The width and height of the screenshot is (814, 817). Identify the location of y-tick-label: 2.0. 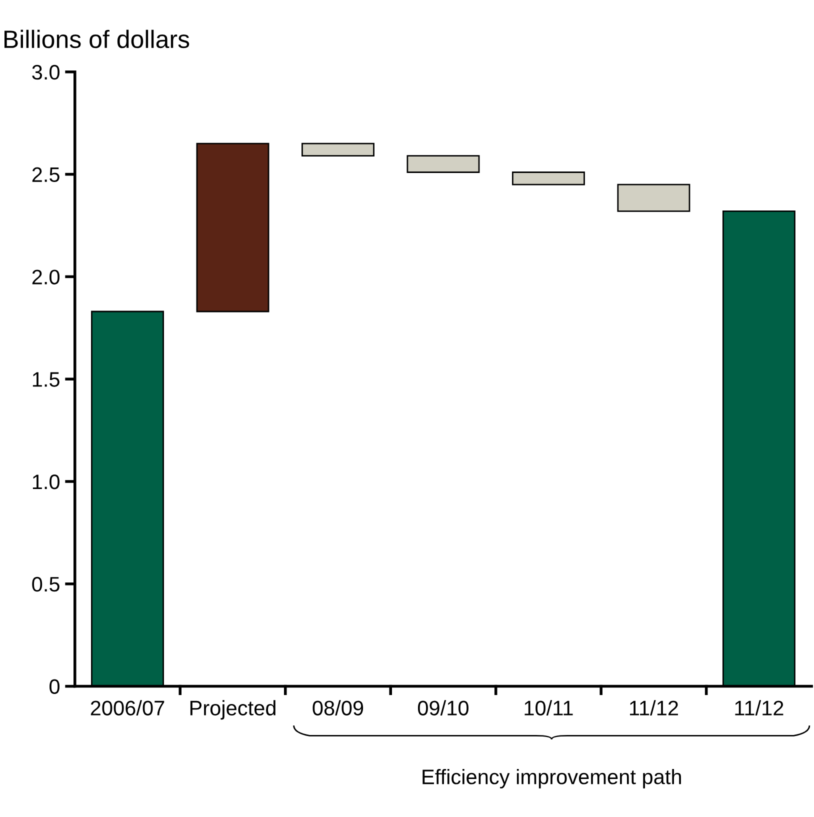
(46, 277).